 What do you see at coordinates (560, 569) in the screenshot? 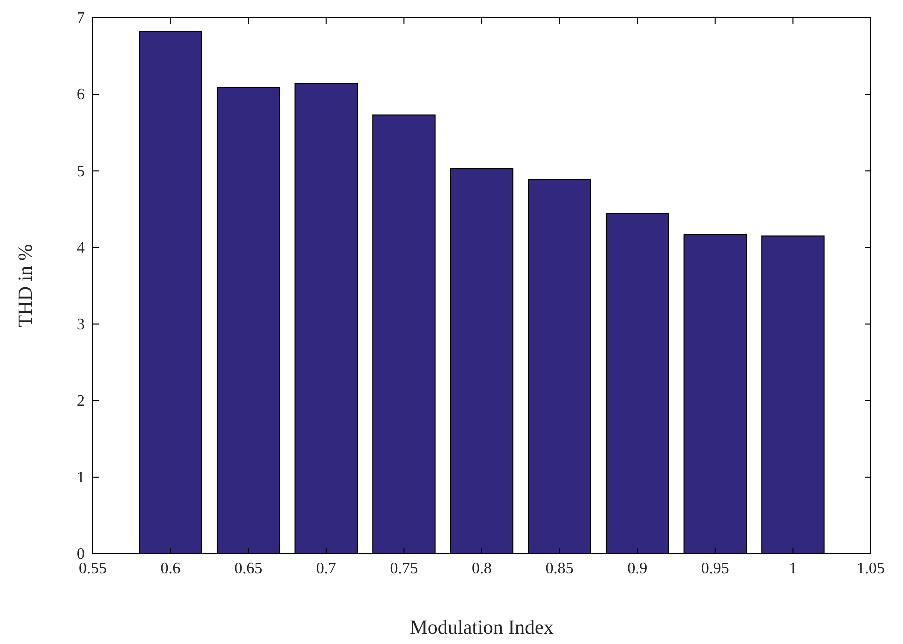
I see `x-tick-label: 0.85` at bounding box center [560, 569].